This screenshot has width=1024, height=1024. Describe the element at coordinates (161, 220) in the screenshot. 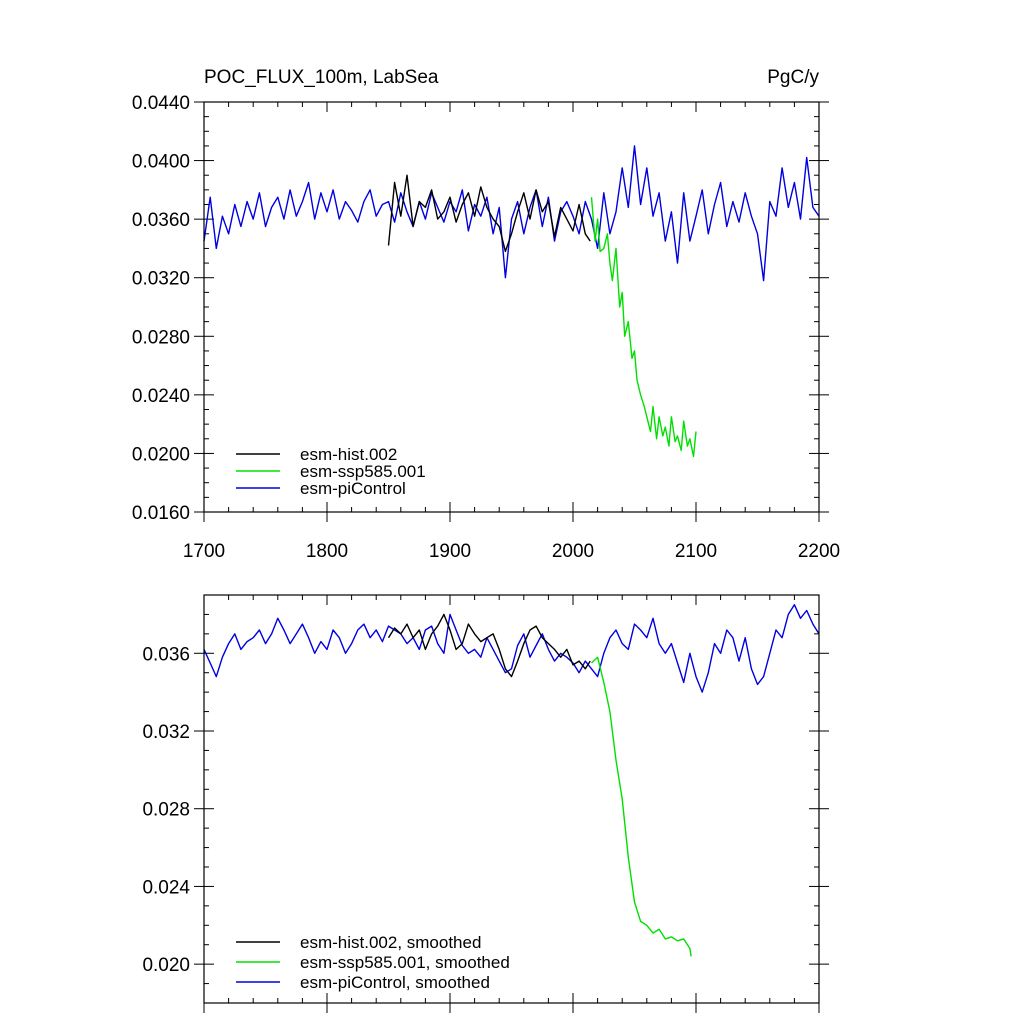

I see `top-y-tick-label: 0.0360` at that location.